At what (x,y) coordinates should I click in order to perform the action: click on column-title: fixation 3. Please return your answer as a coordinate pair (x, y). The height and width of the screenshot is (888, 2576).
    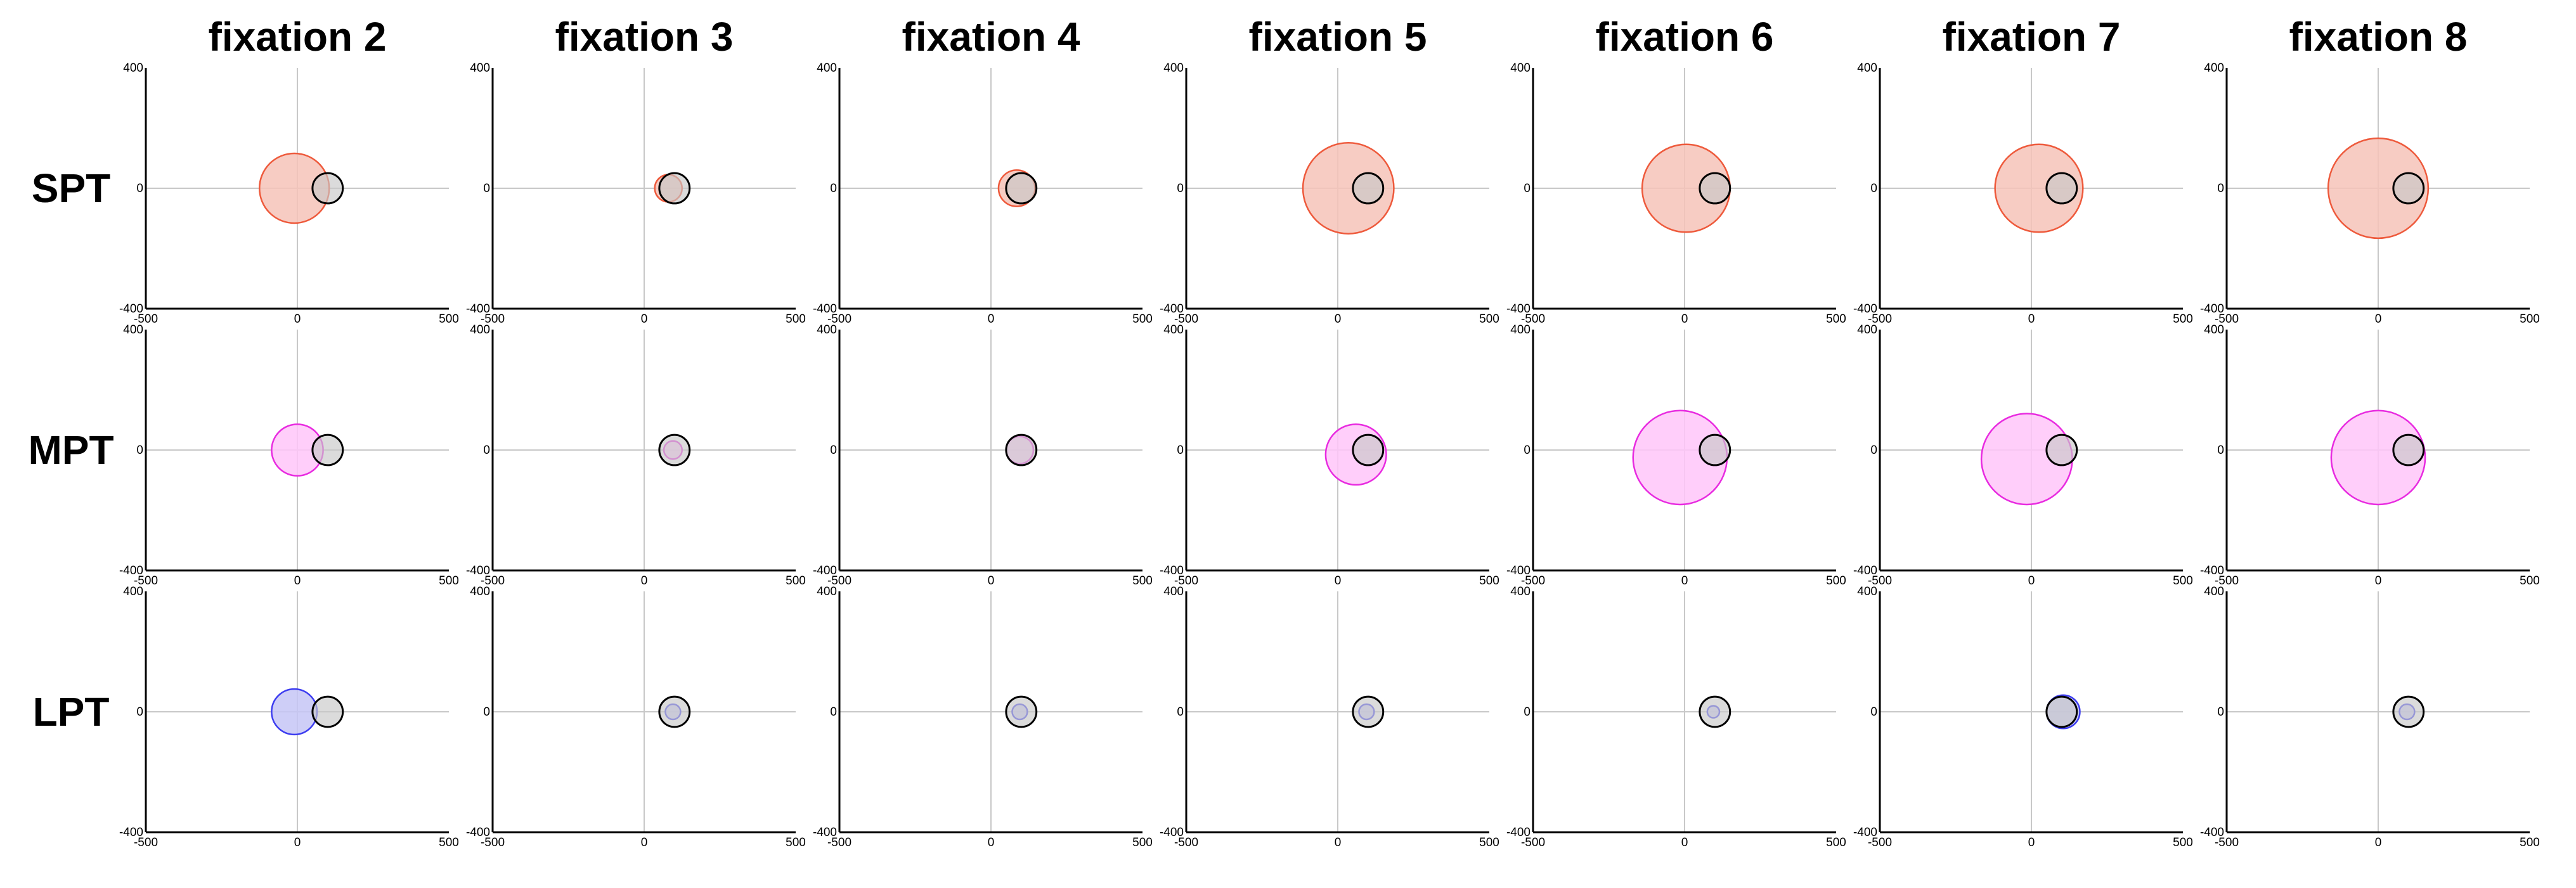
    Looking at the image, I should click on (644, 37).